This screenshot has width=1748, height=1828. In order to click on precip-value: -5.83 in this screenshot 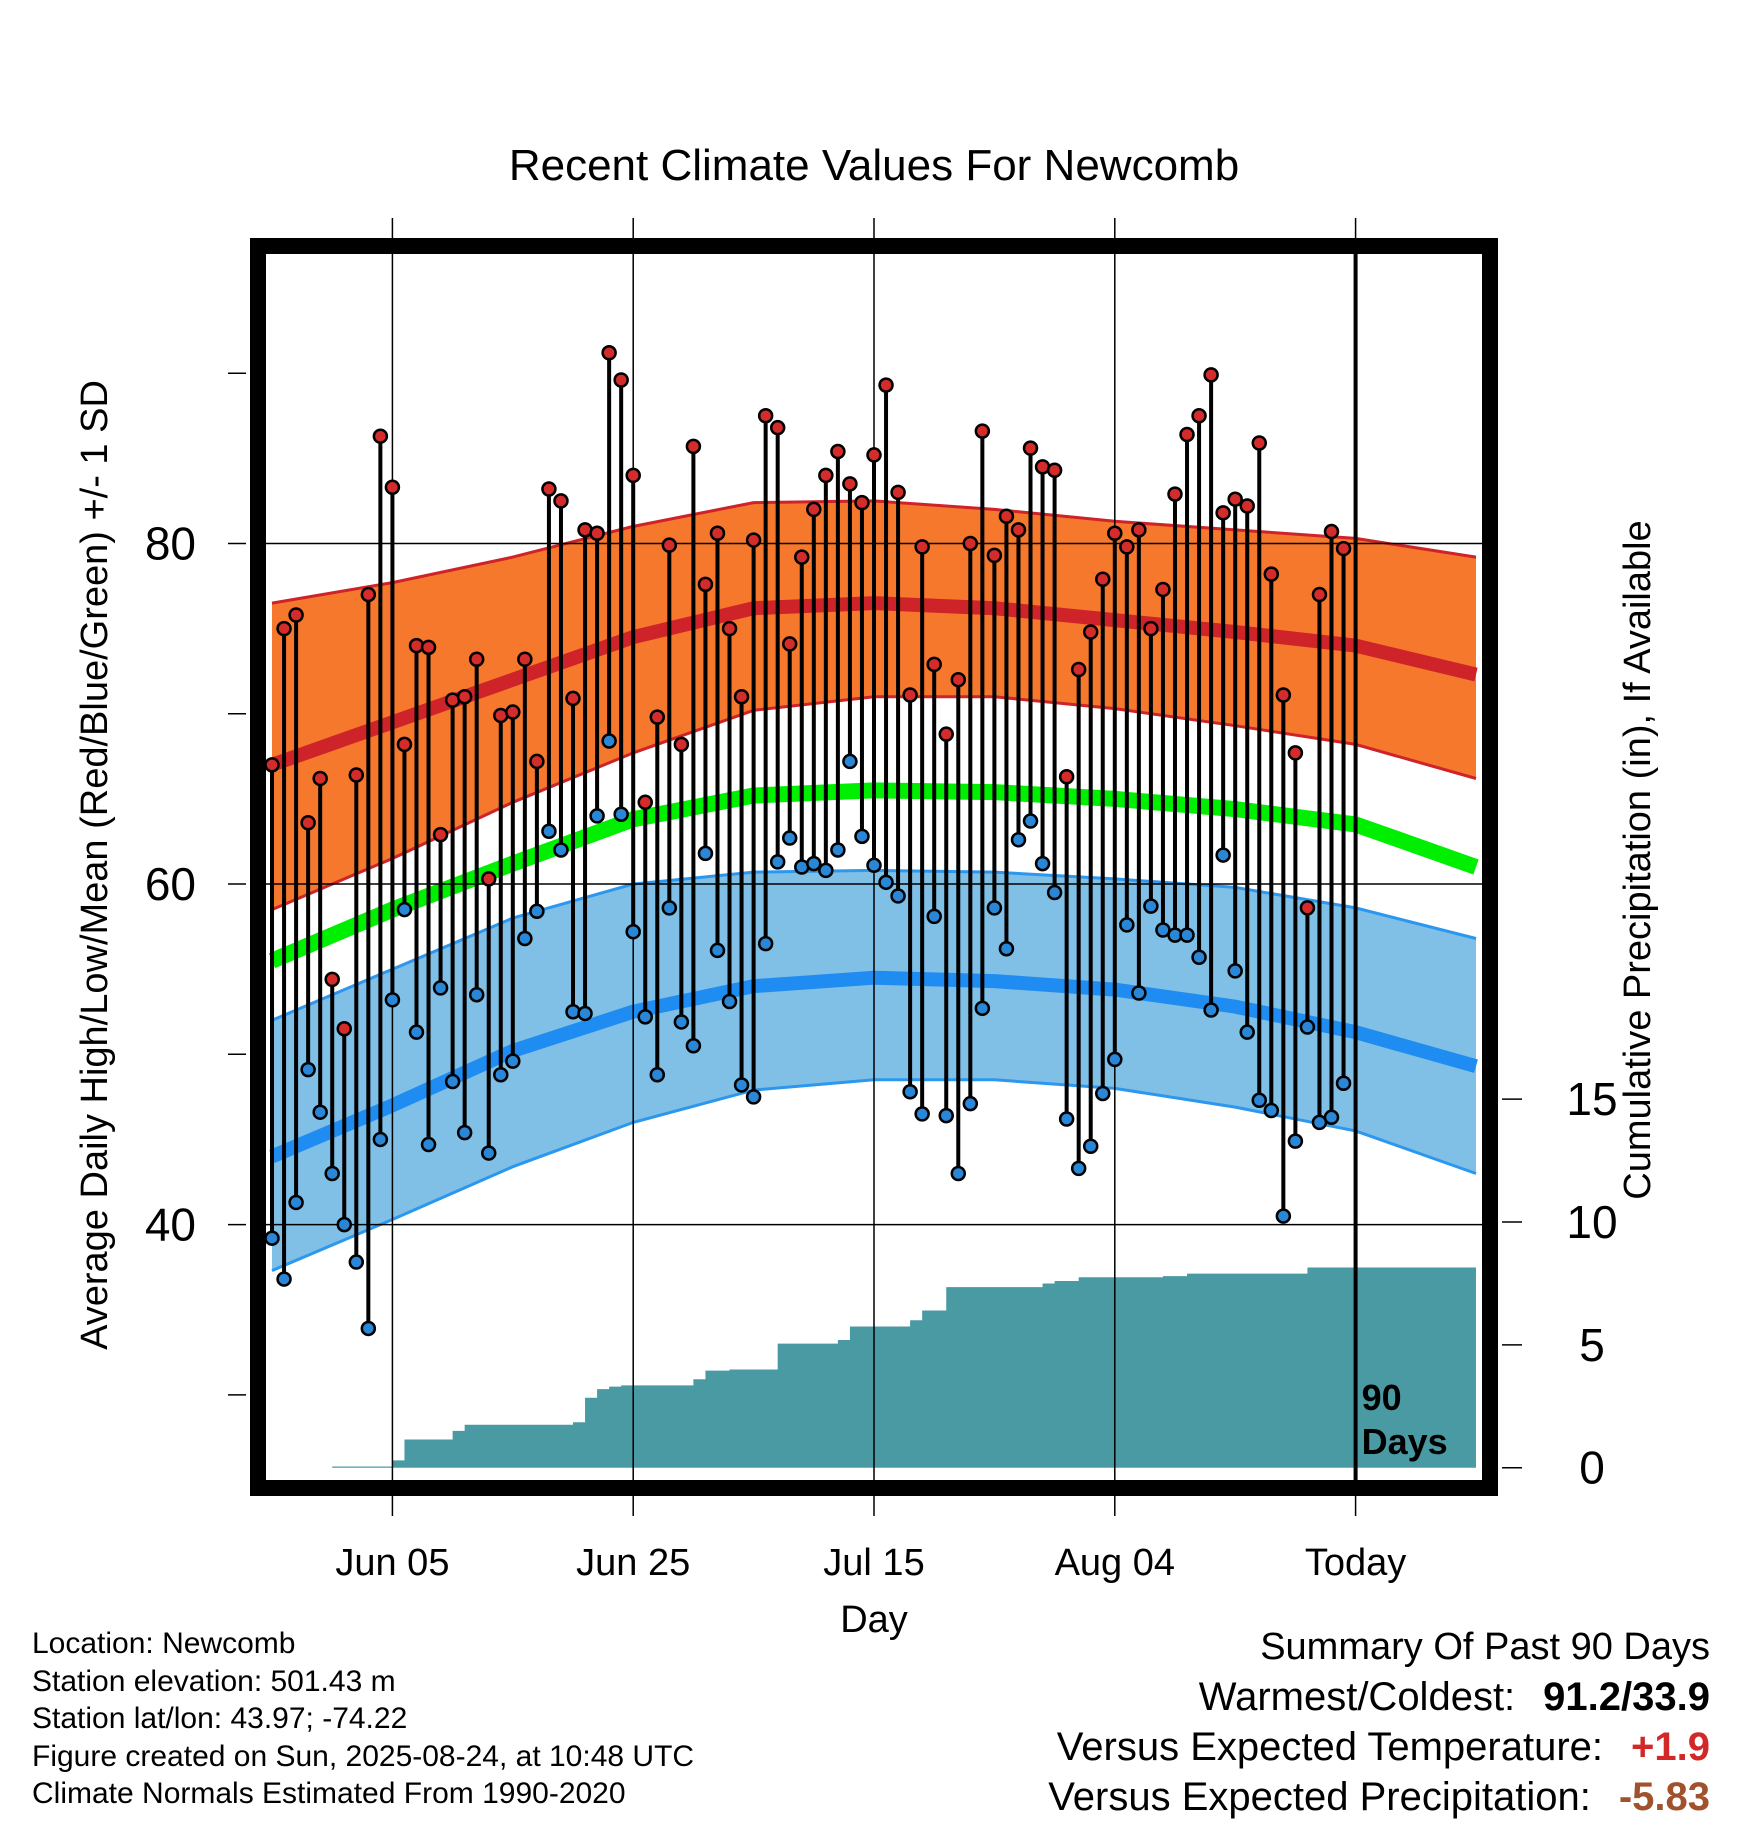, I will do `click(1664, 1797)`.